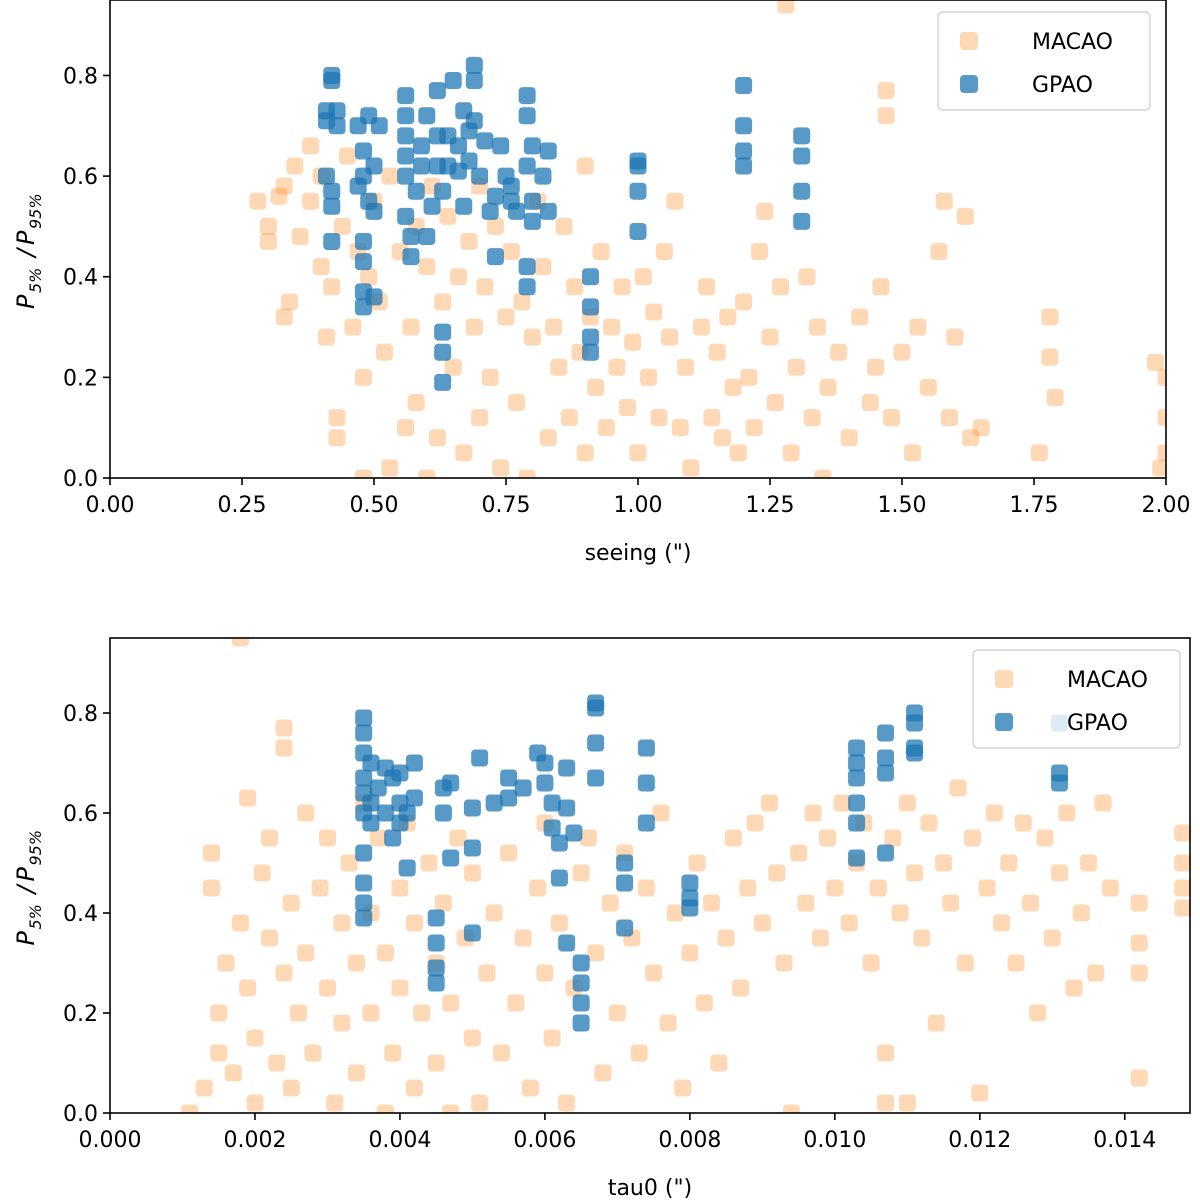 The width and height of the screenshot is (1200, 1201). What do you see at coordinates (1166, 505) in the screenshot?
I see `x-tick-label: 2.00` at bounding box center [1166, 505].